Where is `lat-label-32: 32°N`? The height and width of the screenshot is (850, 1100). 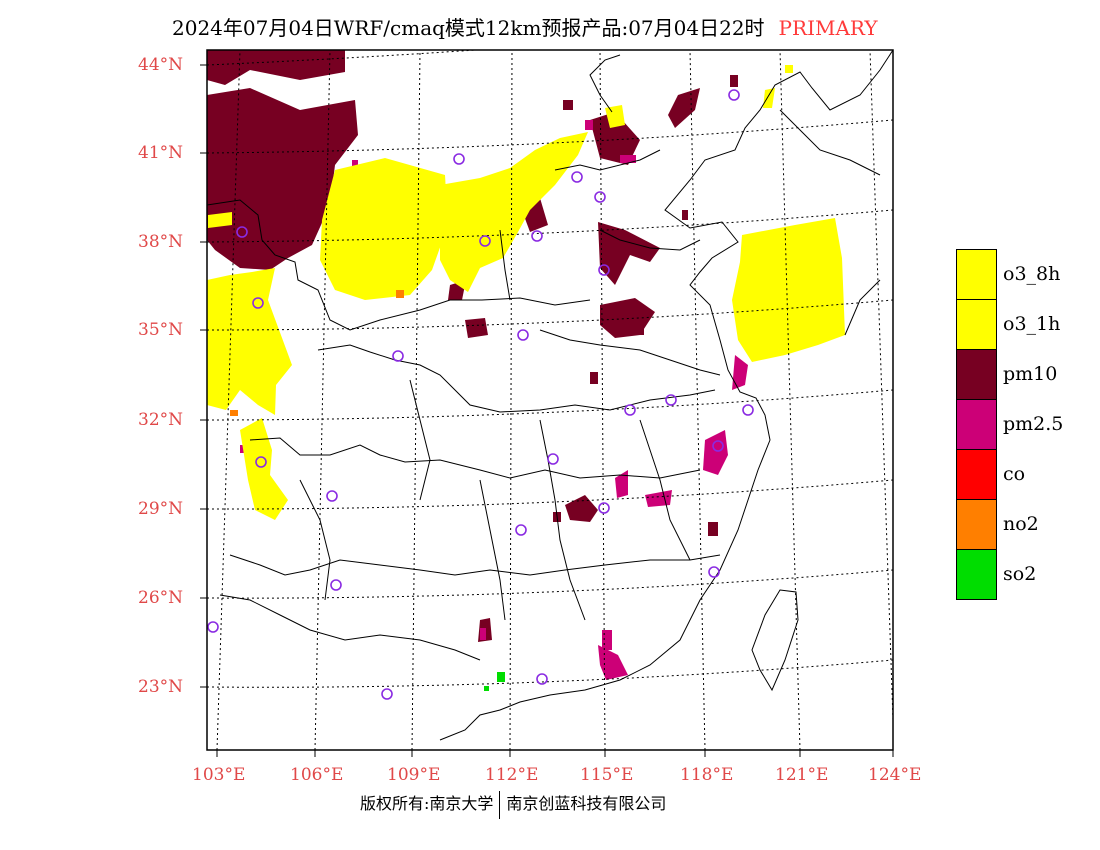
lat-label-32: 32°N is located at coordinates (161, 420).